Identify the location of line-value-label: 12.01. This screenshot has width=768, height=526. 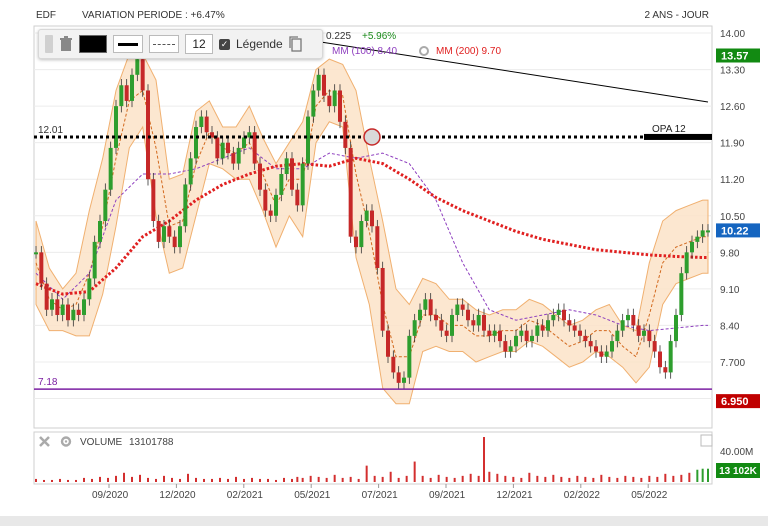
(50, 130).